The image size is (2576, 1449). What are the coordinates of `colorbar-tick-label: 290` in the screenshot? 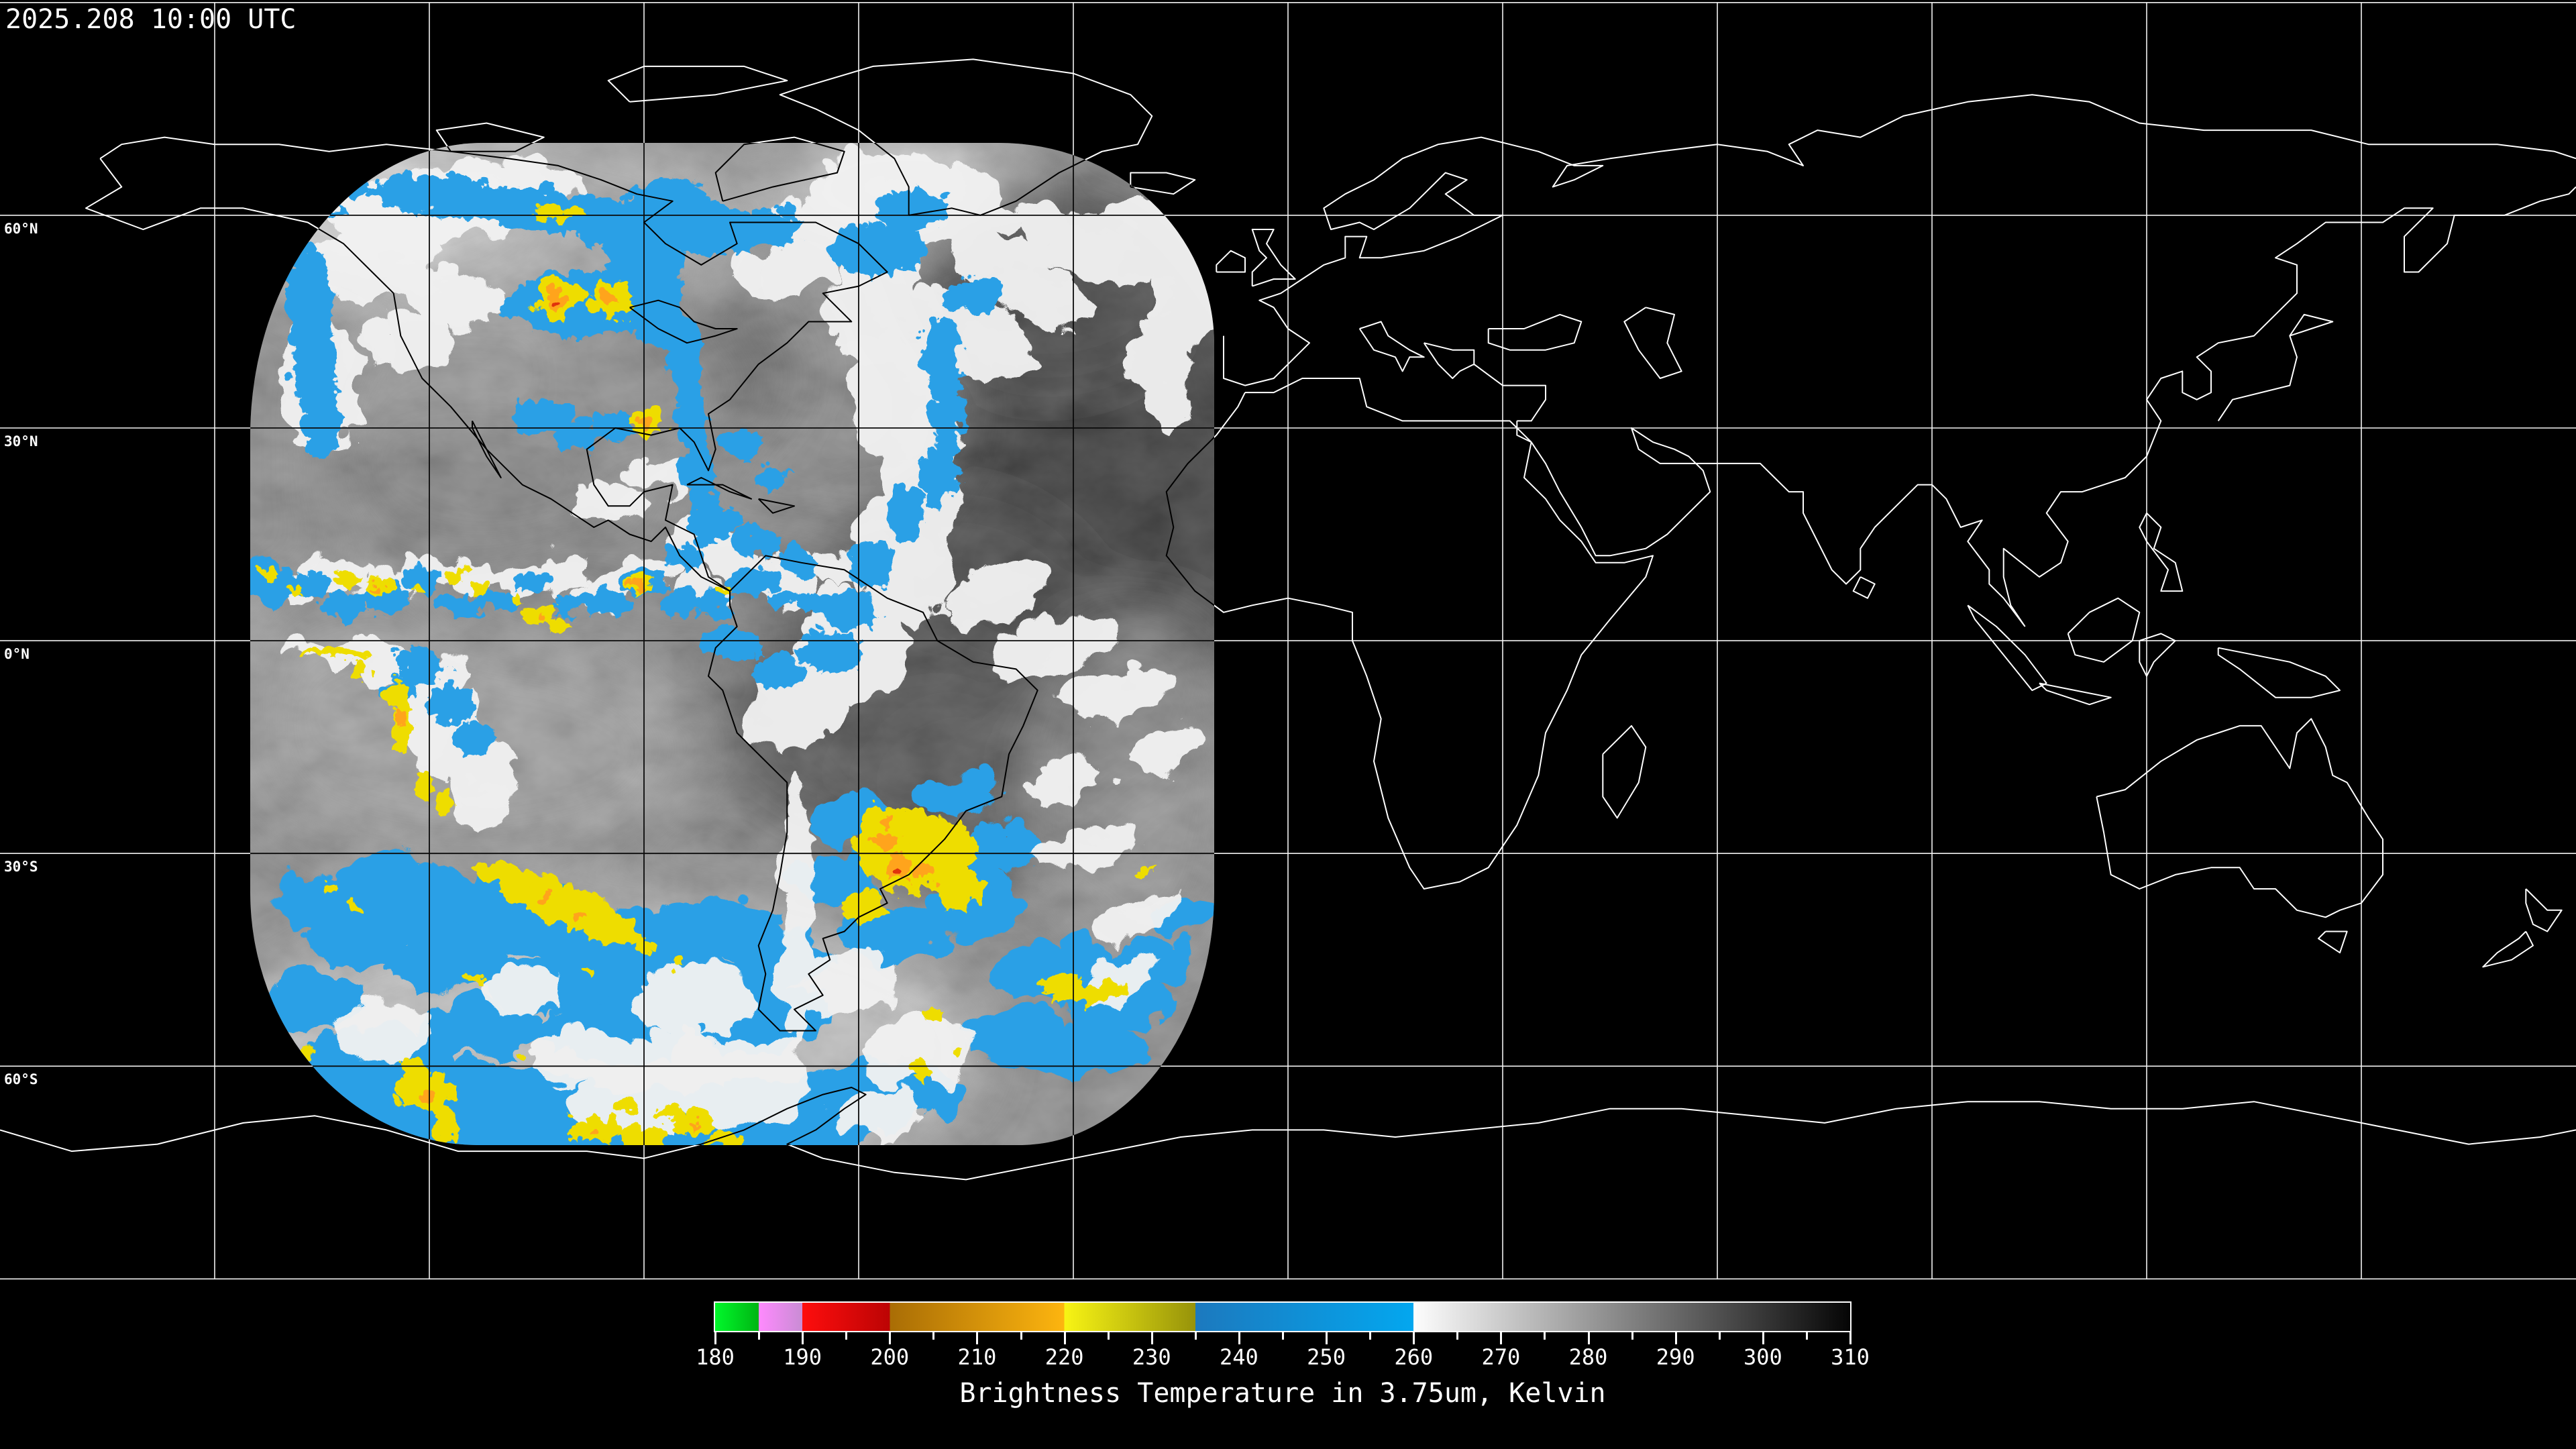 It's located at (1675, 1357).